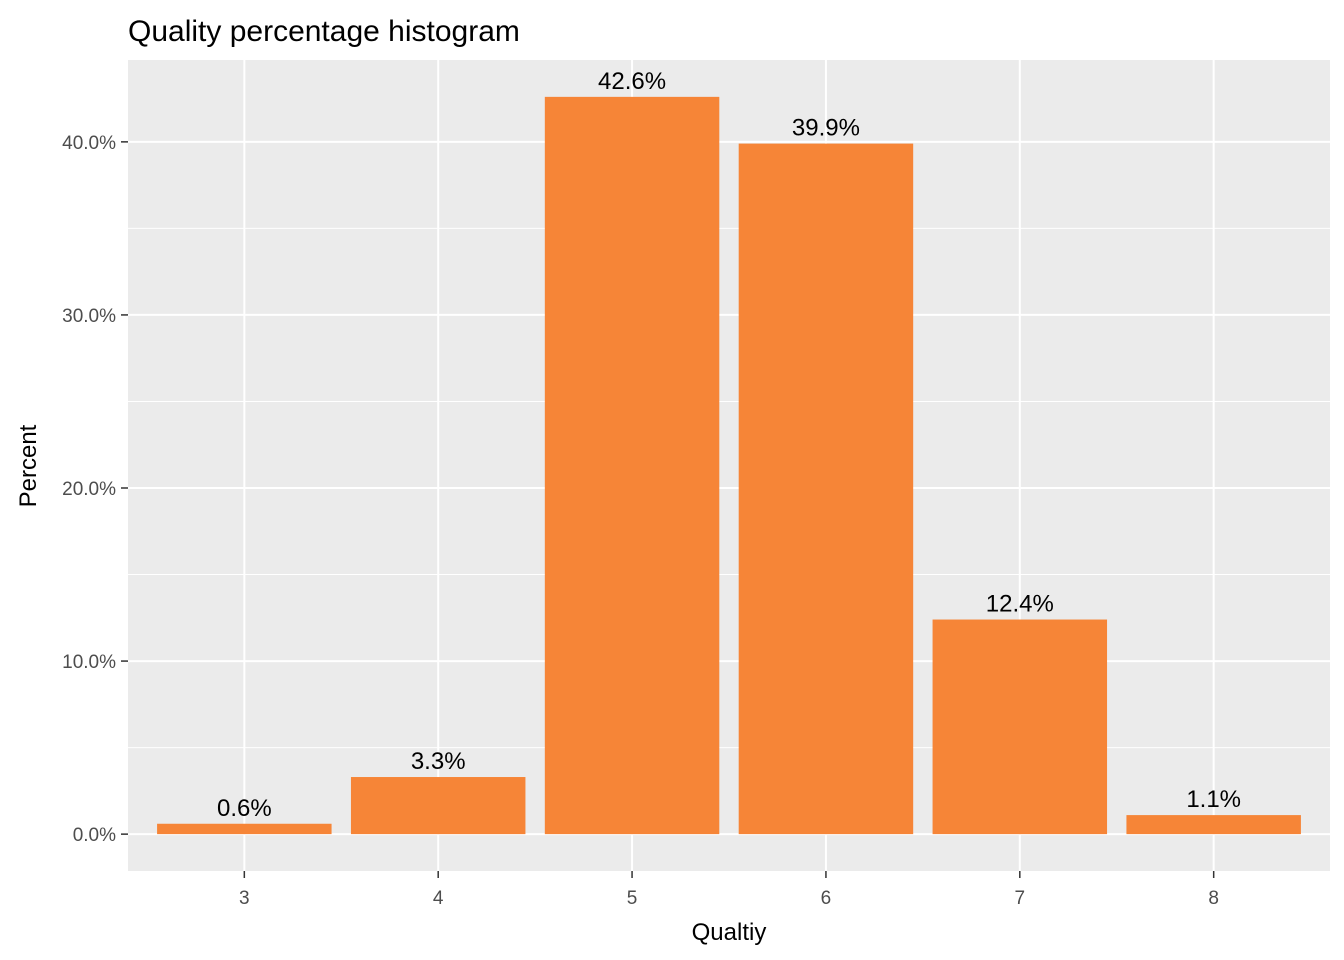 The height and width of the screenshot is (960, 1344). What do you see at coordinates (89, 143) in the screenshot?
I see `y-tick-label: 40.0%` at bounding box center [89, 143].